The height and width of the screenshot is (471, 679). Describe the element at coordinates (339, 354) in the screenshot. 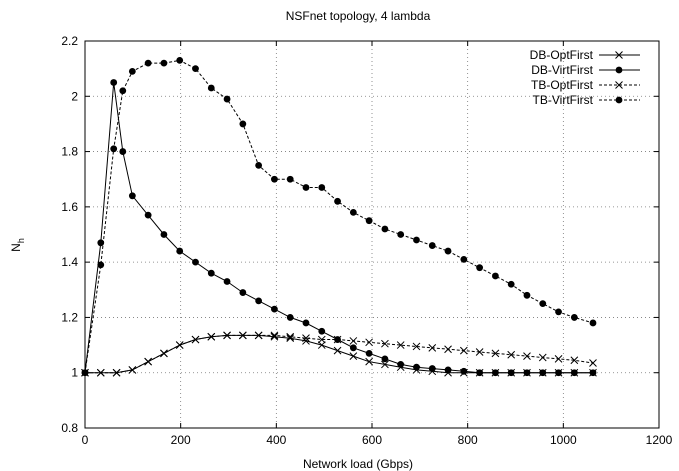

I see `series-tb-optfirst` at that location.